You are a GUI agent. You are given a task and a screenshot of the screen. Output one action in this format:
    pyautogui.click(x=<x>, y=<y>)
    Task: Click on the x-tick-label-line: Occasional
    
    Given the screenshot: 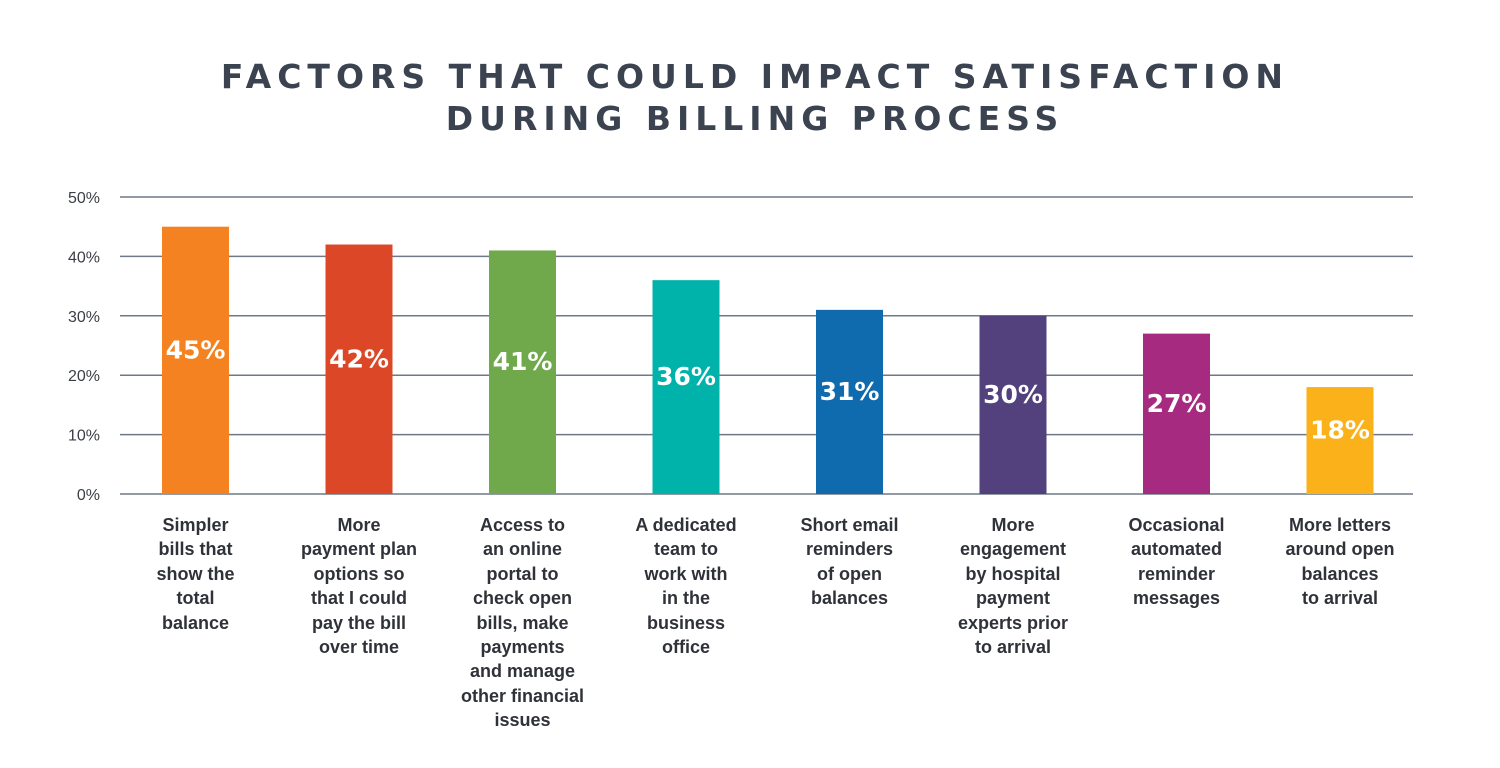 What is the action you would take?
    pyautogui.click(x=1176, y=525)
    